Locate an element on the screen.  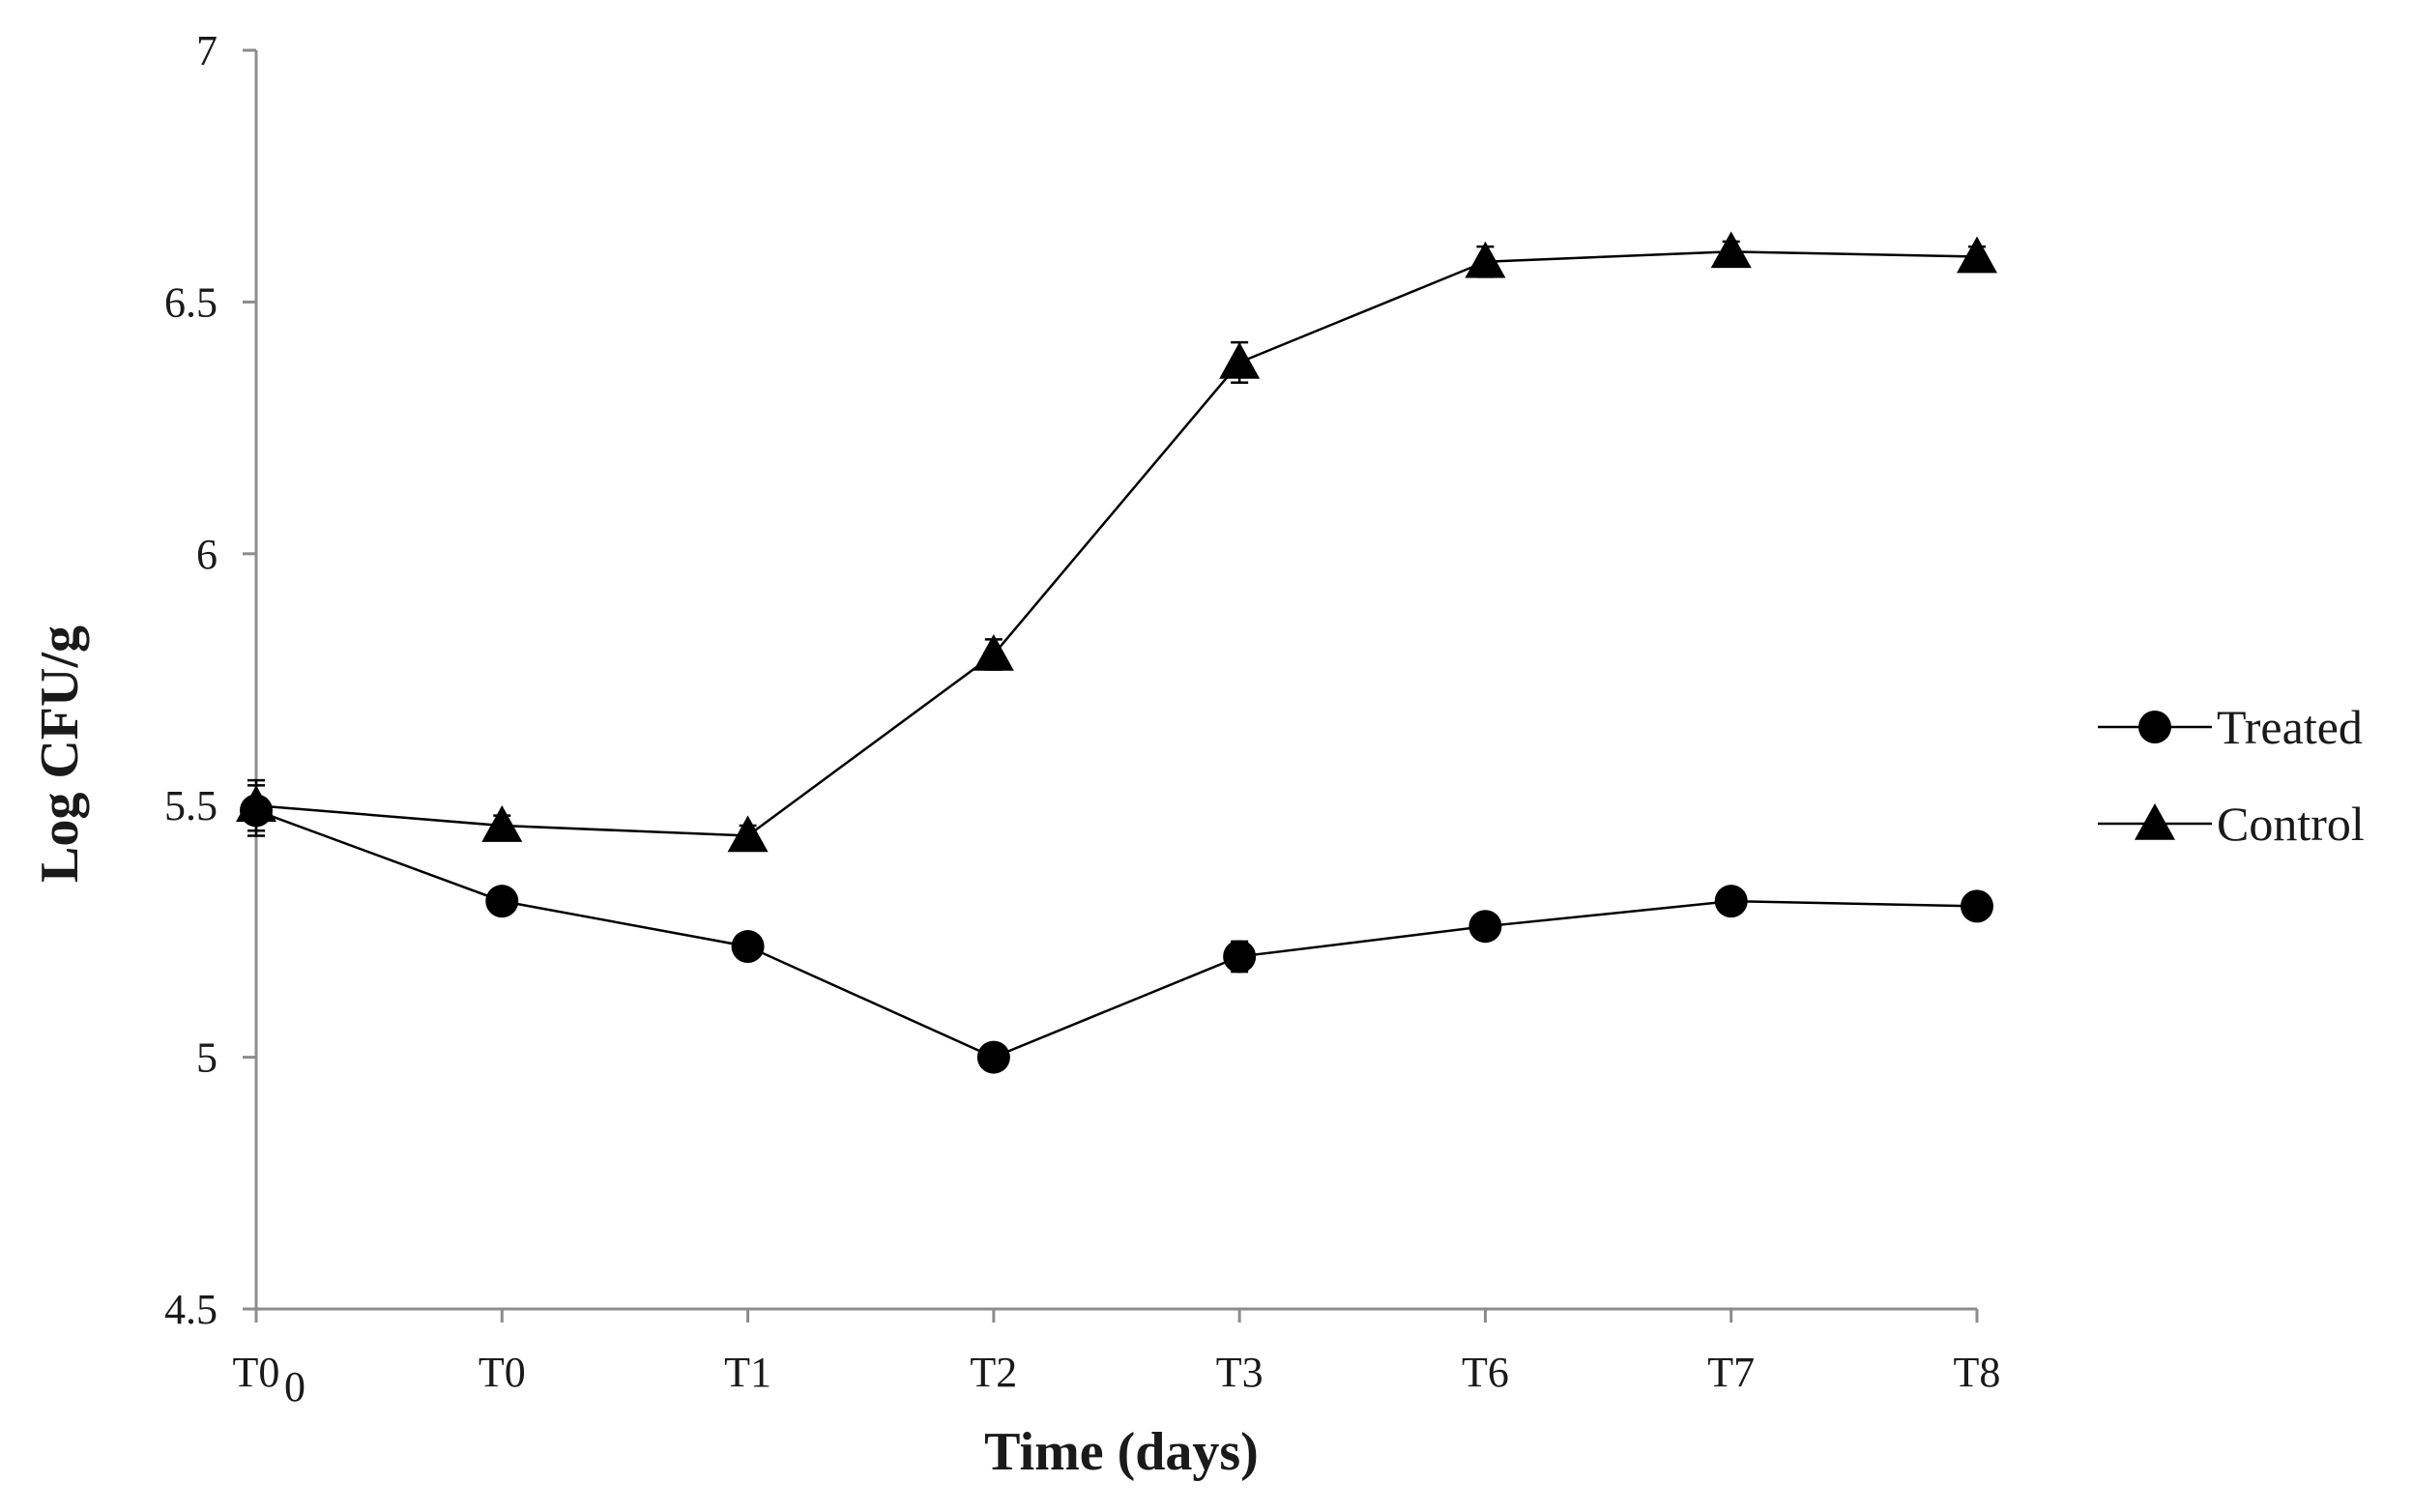
x-tick-label: T6 is located at coordinates (1485, 1372).